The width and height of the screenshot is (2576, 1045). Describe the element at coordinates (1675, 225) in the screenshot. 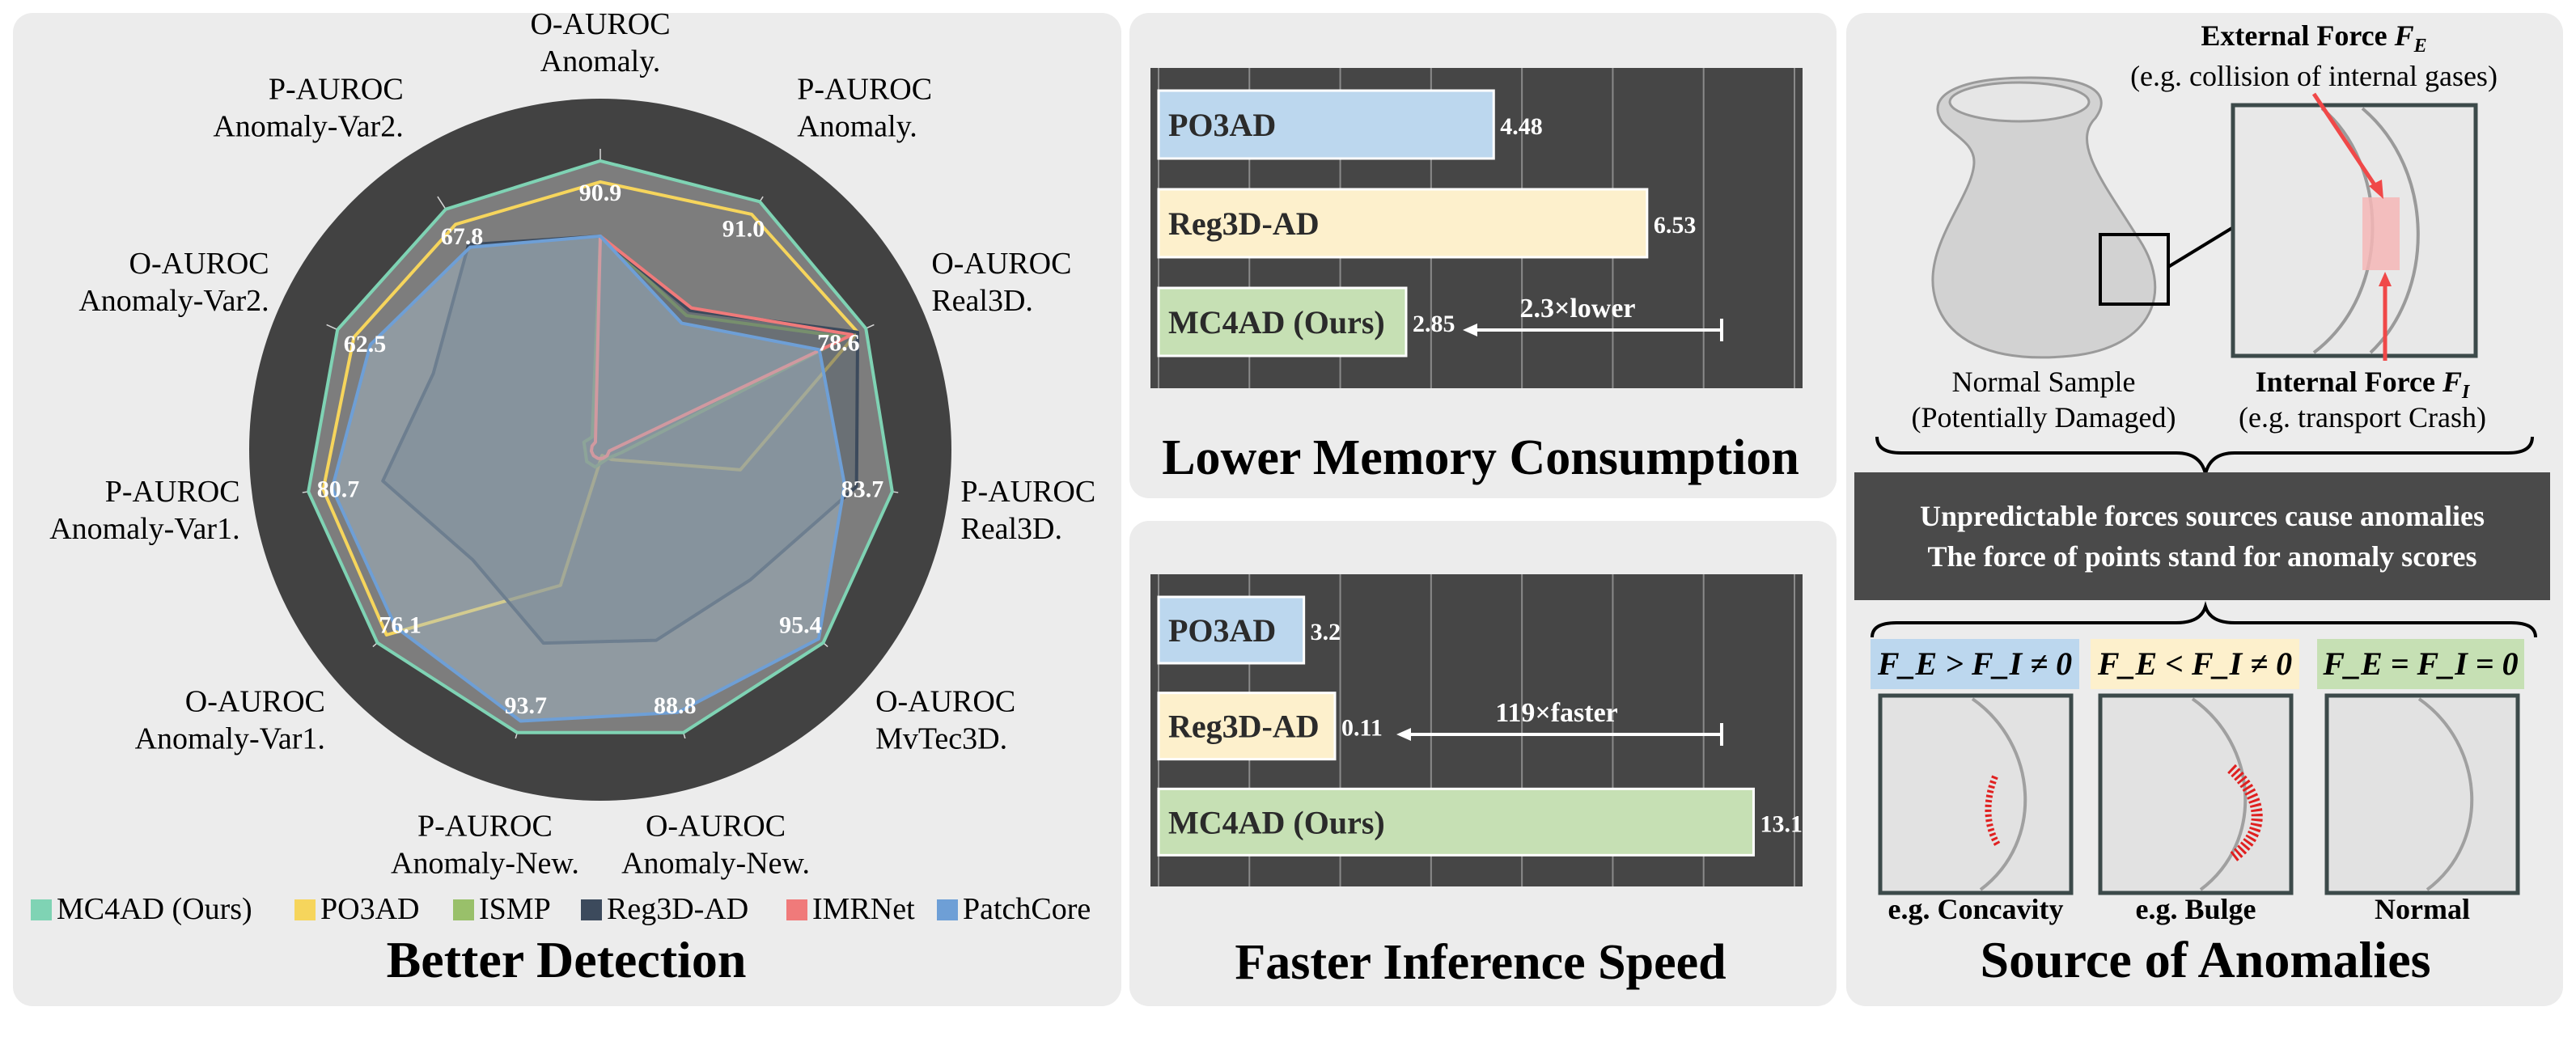

I see `bar-value-label: 6.53` at that location.